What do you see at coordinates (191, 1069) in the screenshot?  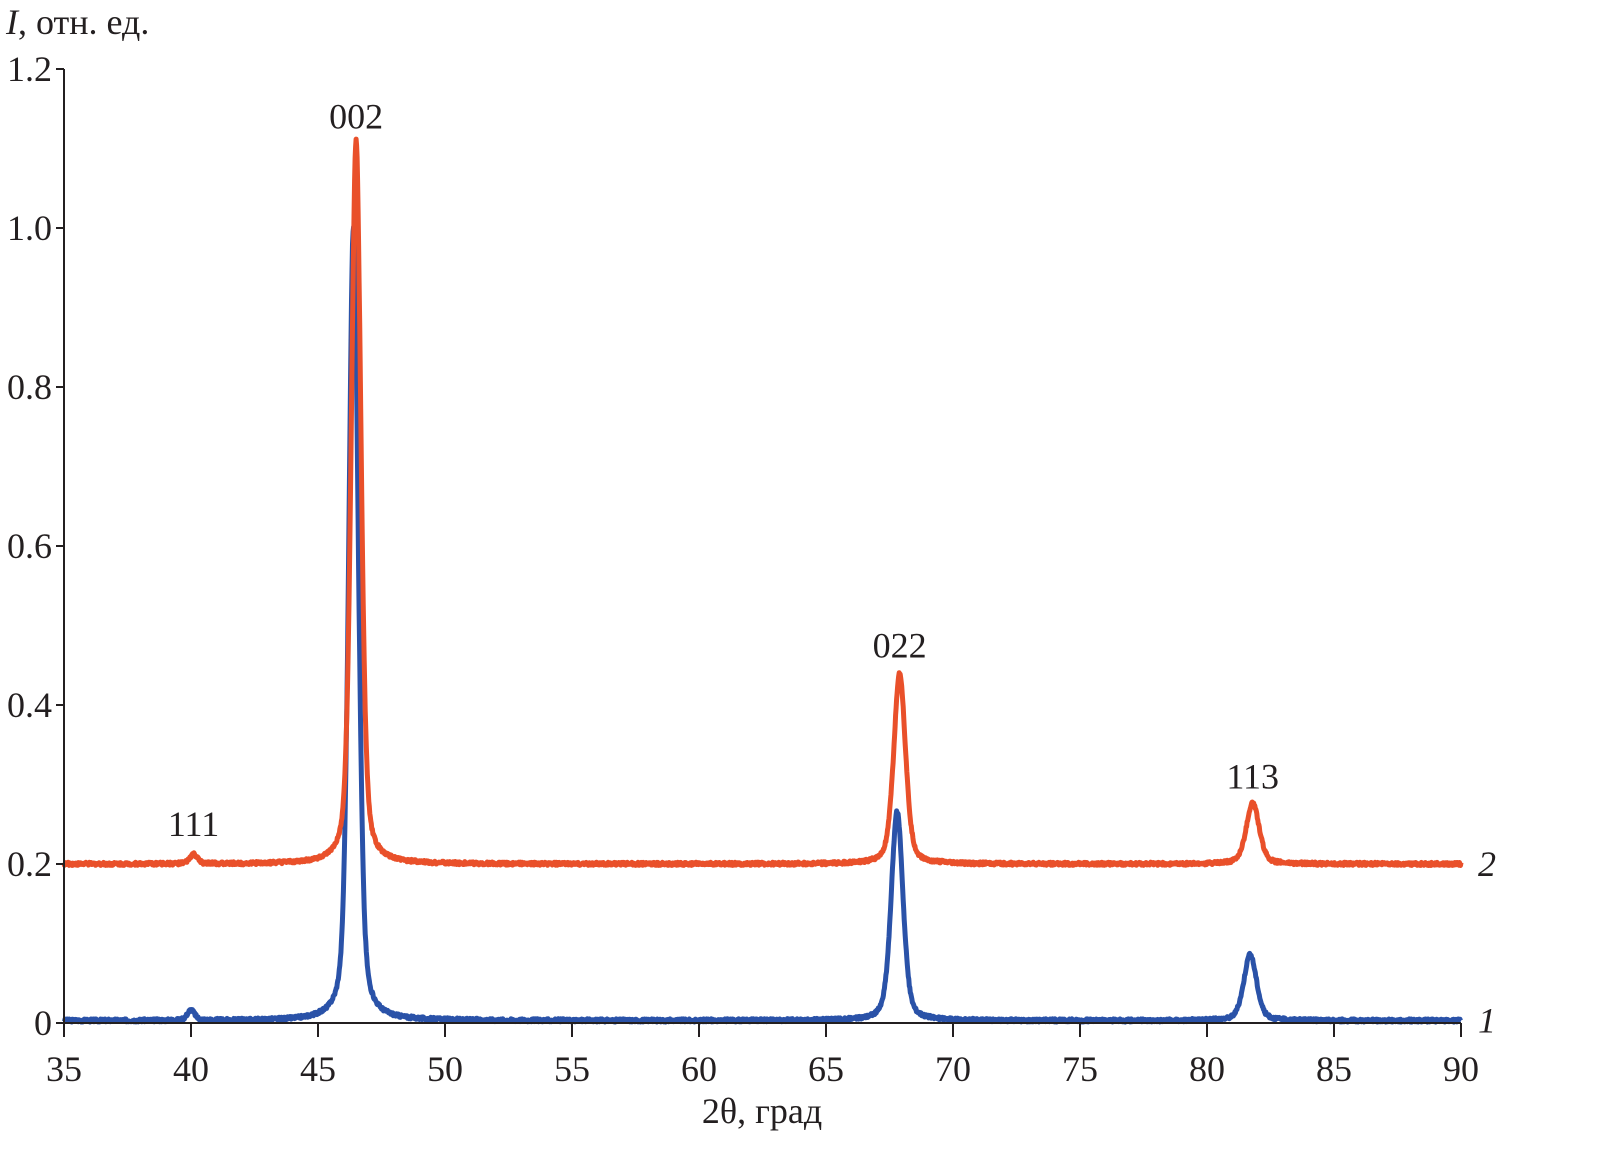 I see `x-tick-label: 40` at bounding box center [191, 1069].